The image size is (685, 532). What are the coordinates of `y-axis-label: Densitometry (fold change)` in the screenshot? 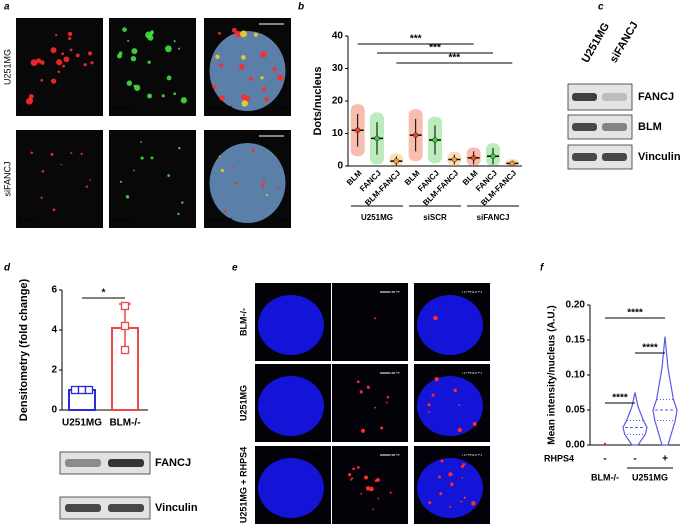 It's located at (24, 349).